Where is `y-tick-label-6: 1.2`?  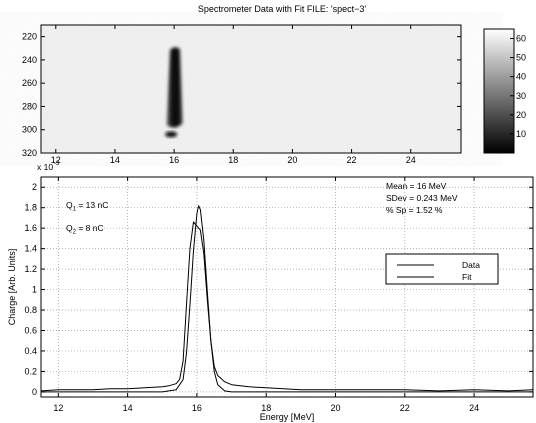 y-tick-label-6: 1.2 is located at coordinates (30, 269).